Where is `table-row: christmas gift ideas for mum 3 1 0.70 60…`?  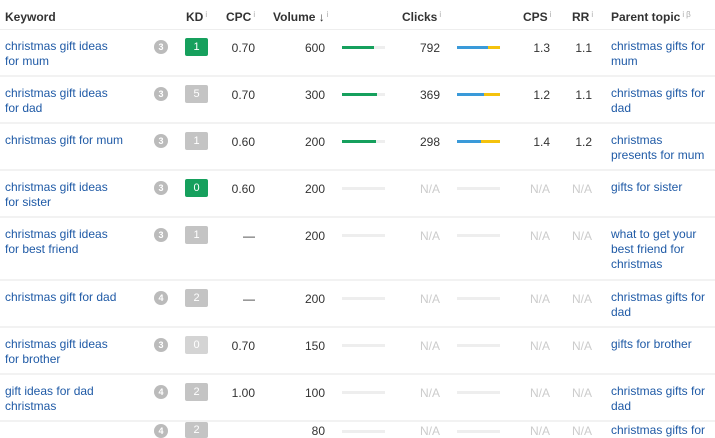
table-row: christmas gift ideas for mum 3 1 0.70 60… is located at coordinates (357, 53).